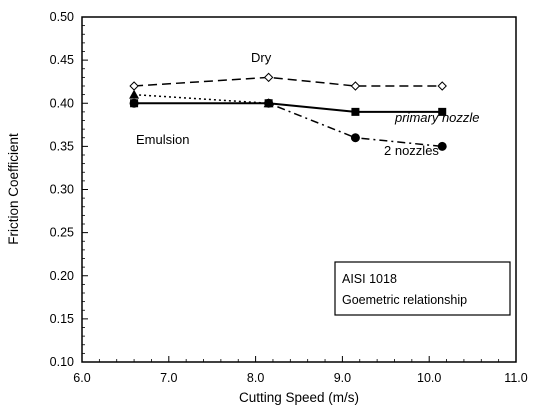  What do you see at coordinates (62, 146) in the screenshot?
I see `y-tick-label: 0.35` at bounding box center [62, 146].